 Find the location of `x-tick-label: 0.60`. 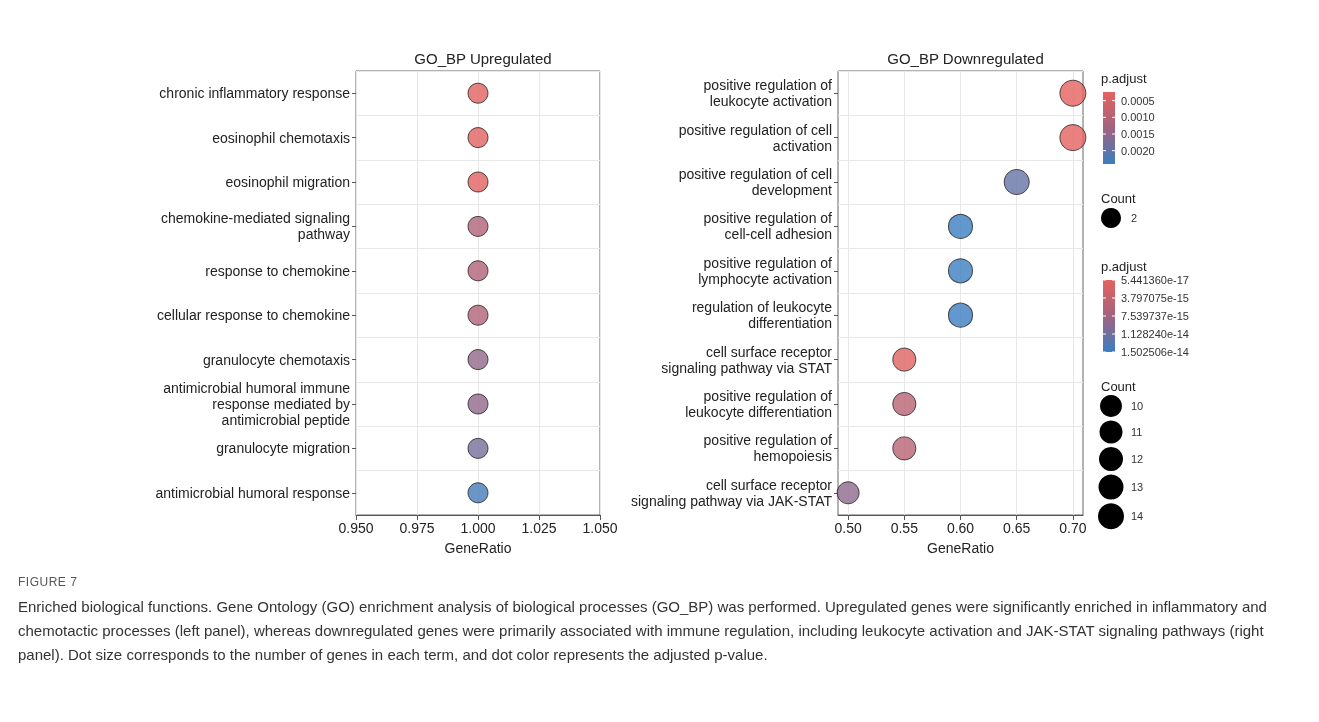

x-tick-label: 0.60 is located at coordinates (960, 528).